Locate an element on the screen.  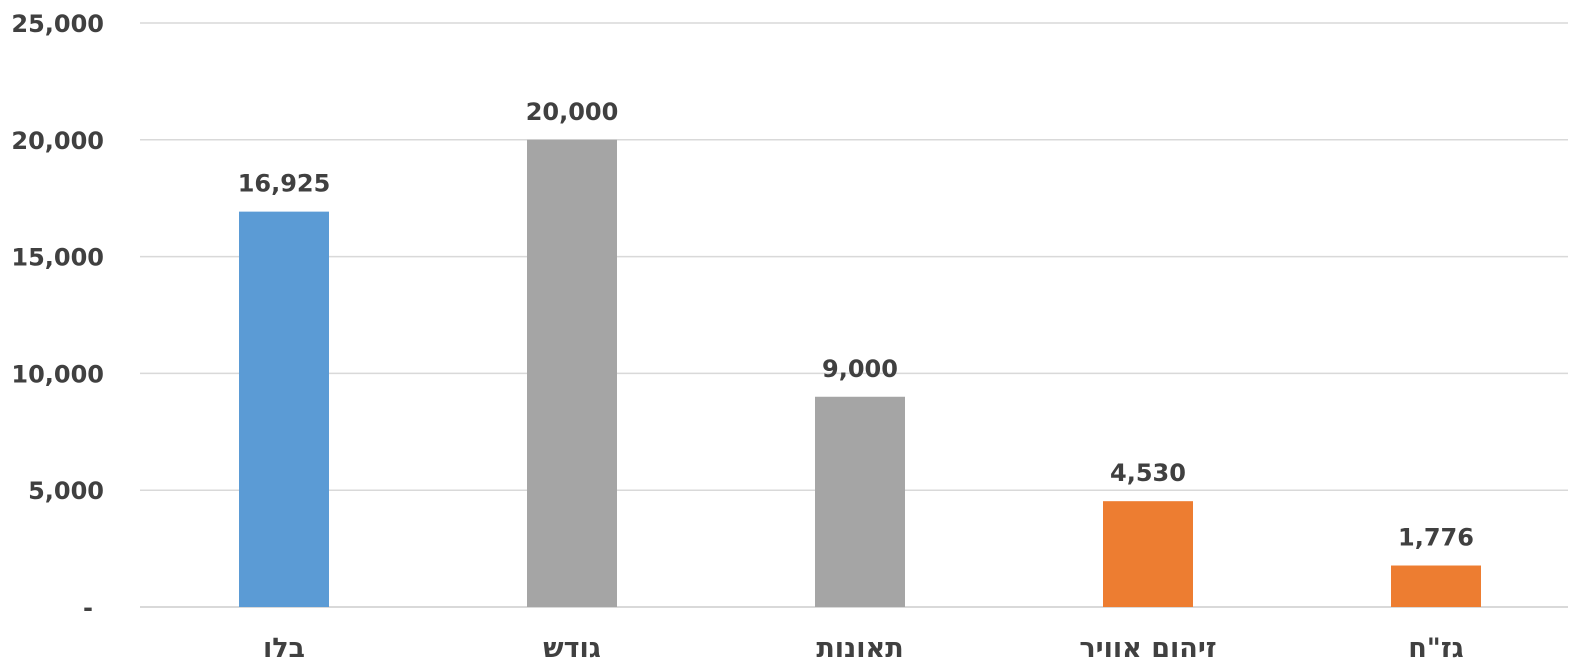
x-tick-label: גודש is located at coordinates (572, 648).